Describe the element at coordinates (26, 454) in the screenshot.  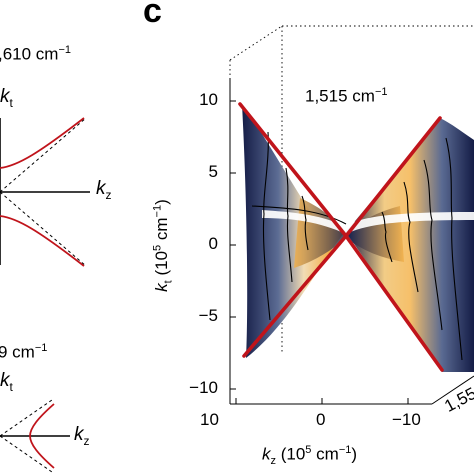
I see `bottom-asymptote-lower` at that location.